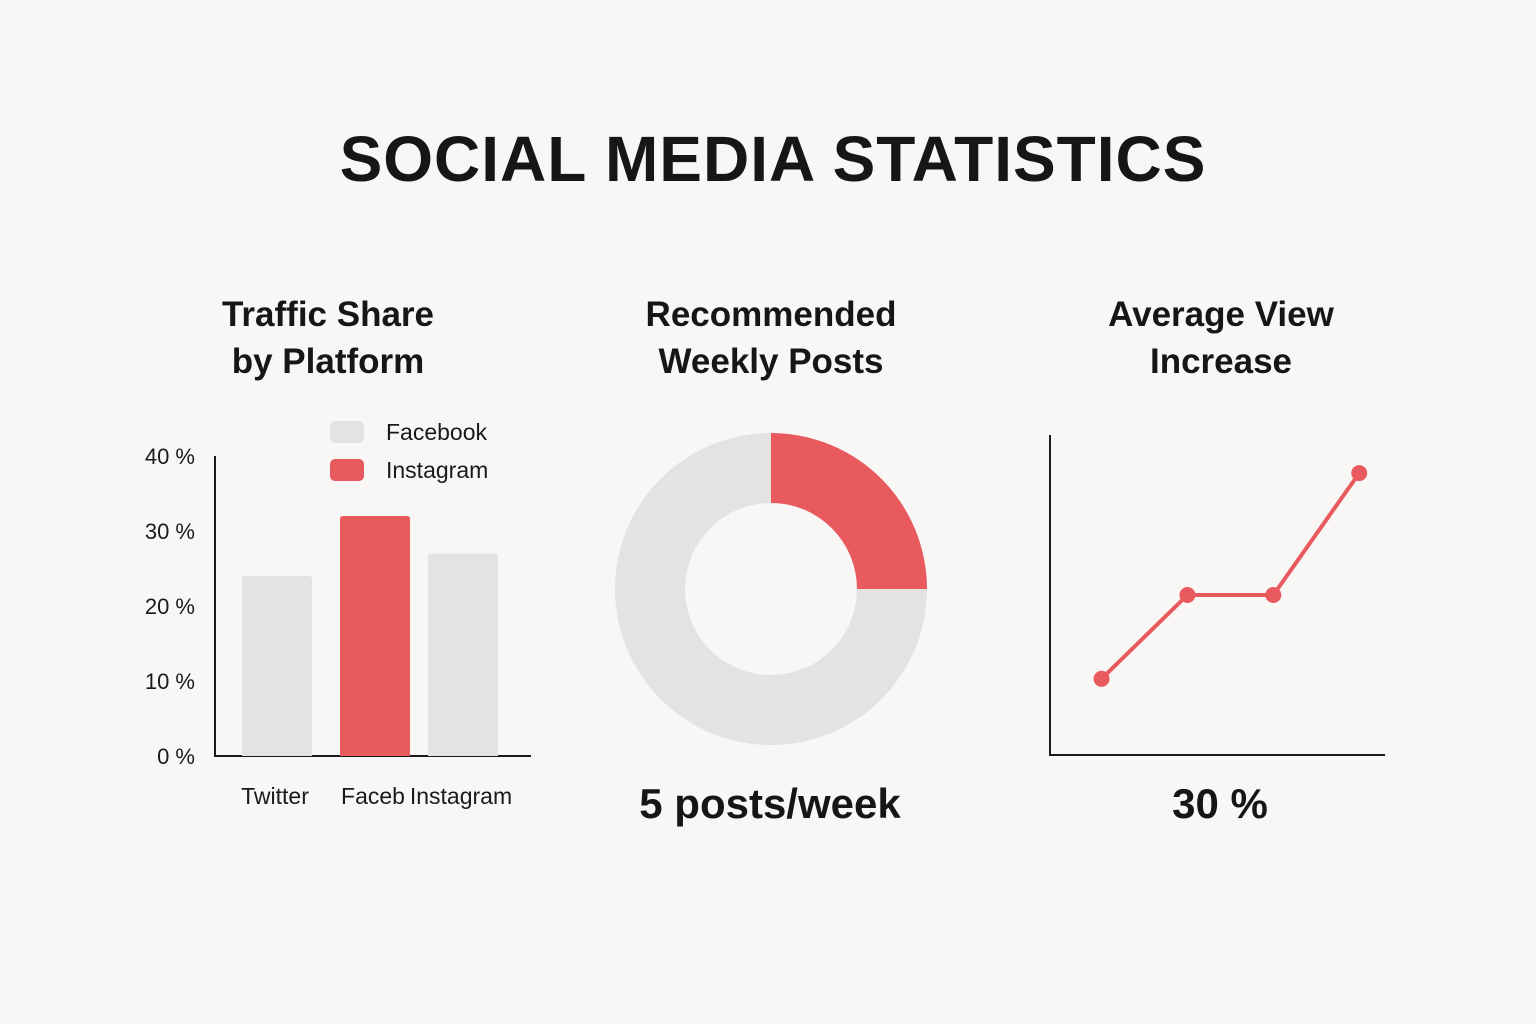 This screenshot has height=1024, width=1536. I want to click on traffic-title-line-2: by Platform, so click(328, 361).